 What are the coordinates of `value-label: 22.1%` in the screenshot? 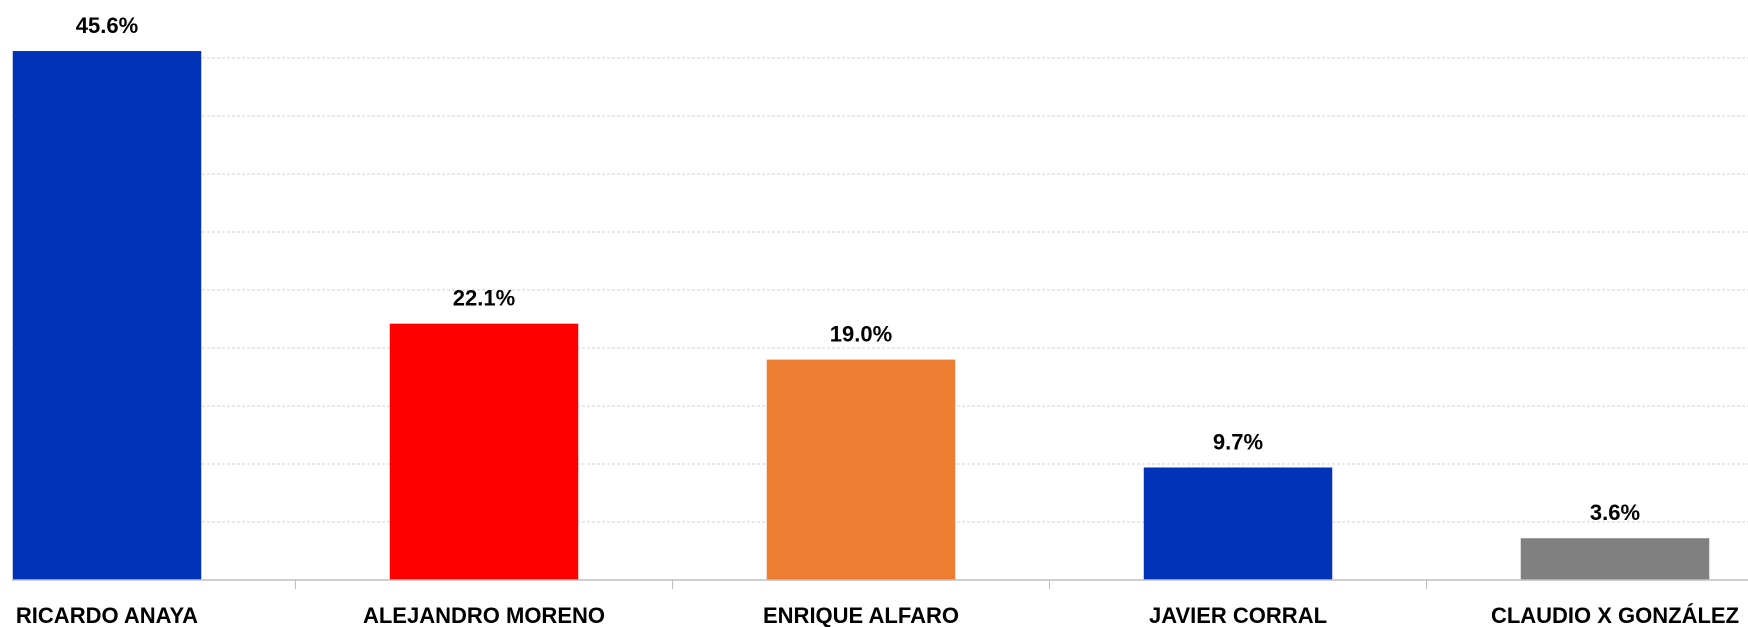 It's located at (484, 298).